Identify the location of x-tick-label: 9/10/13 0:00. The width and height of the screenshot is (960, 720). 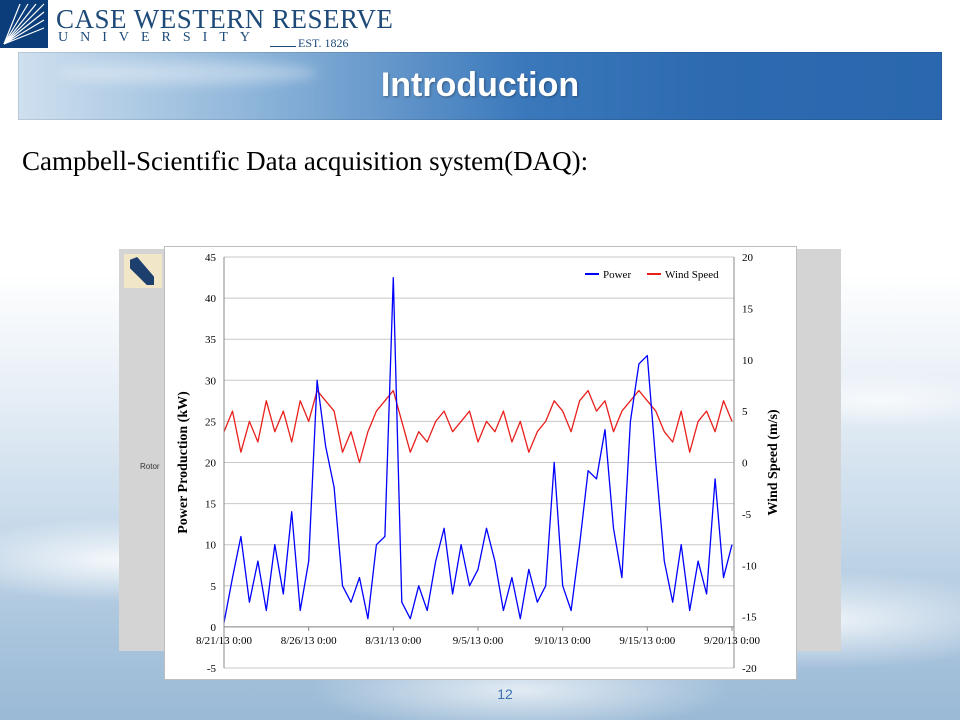
(563, 641).